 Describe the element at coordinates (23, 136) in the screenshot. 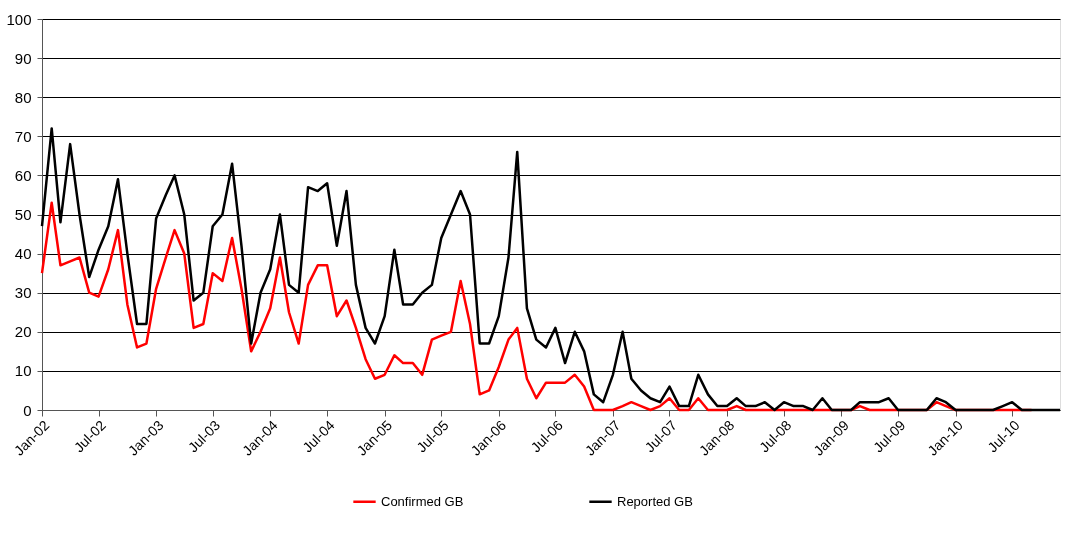

I see `y-tick-label: 70` at that location.